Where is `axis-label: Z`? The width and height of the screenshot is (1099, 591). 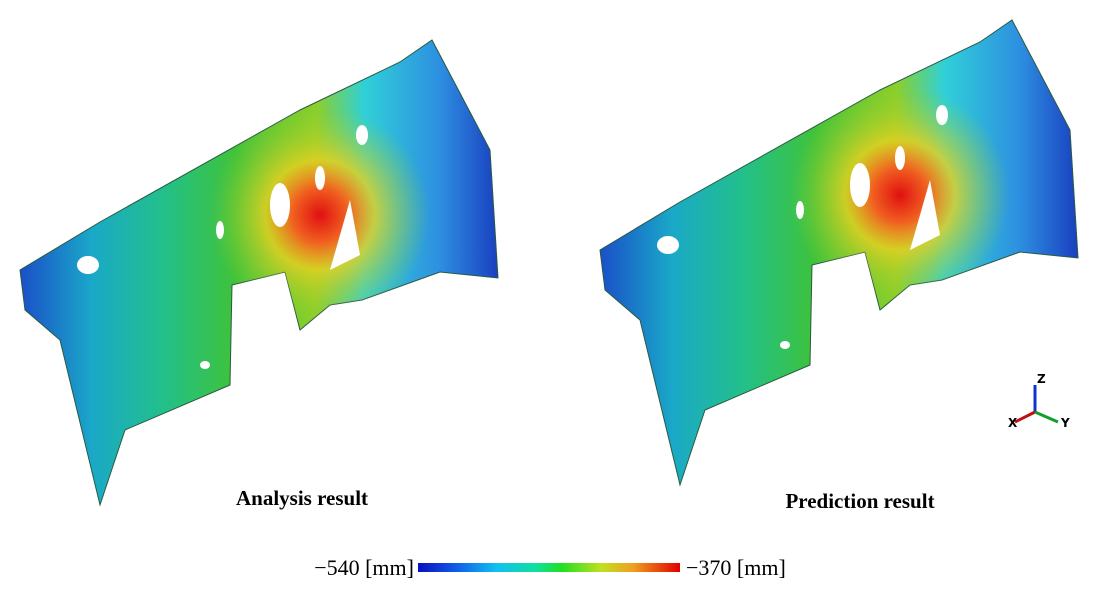
axis-label: Z is located at coordinates (1041, 379).